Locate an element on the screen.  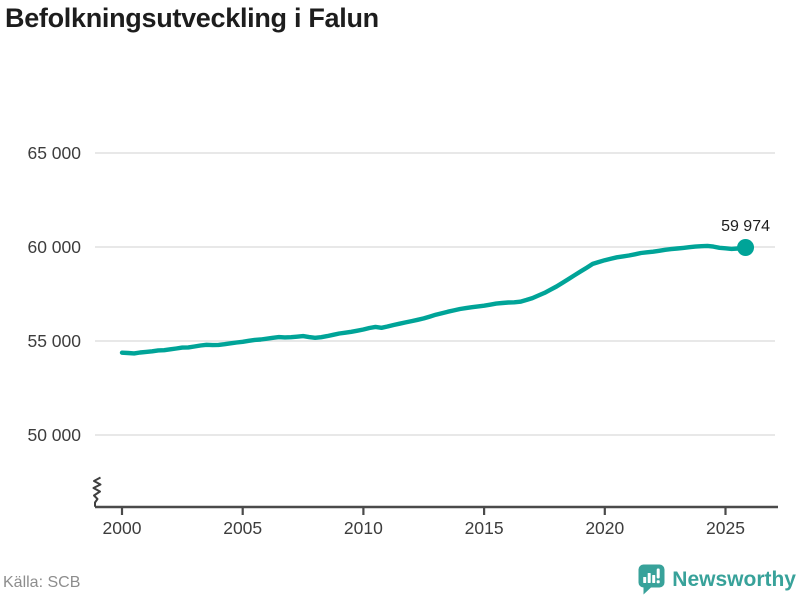
x-tick-label: 2000 is located at coordinates (122, 528).